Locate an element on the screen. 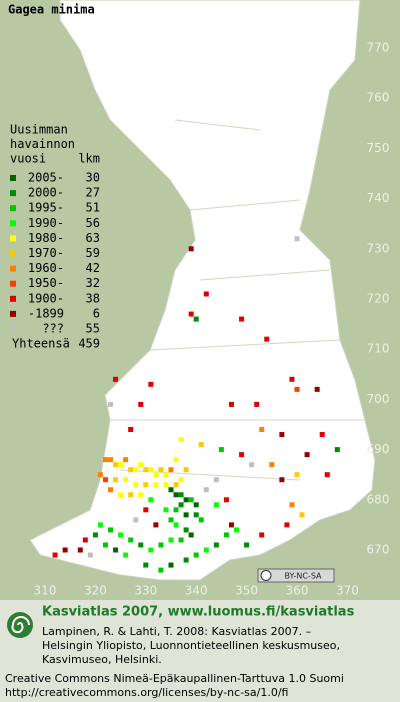  y-tick-label: 760 is located at coordinates (378, 98).